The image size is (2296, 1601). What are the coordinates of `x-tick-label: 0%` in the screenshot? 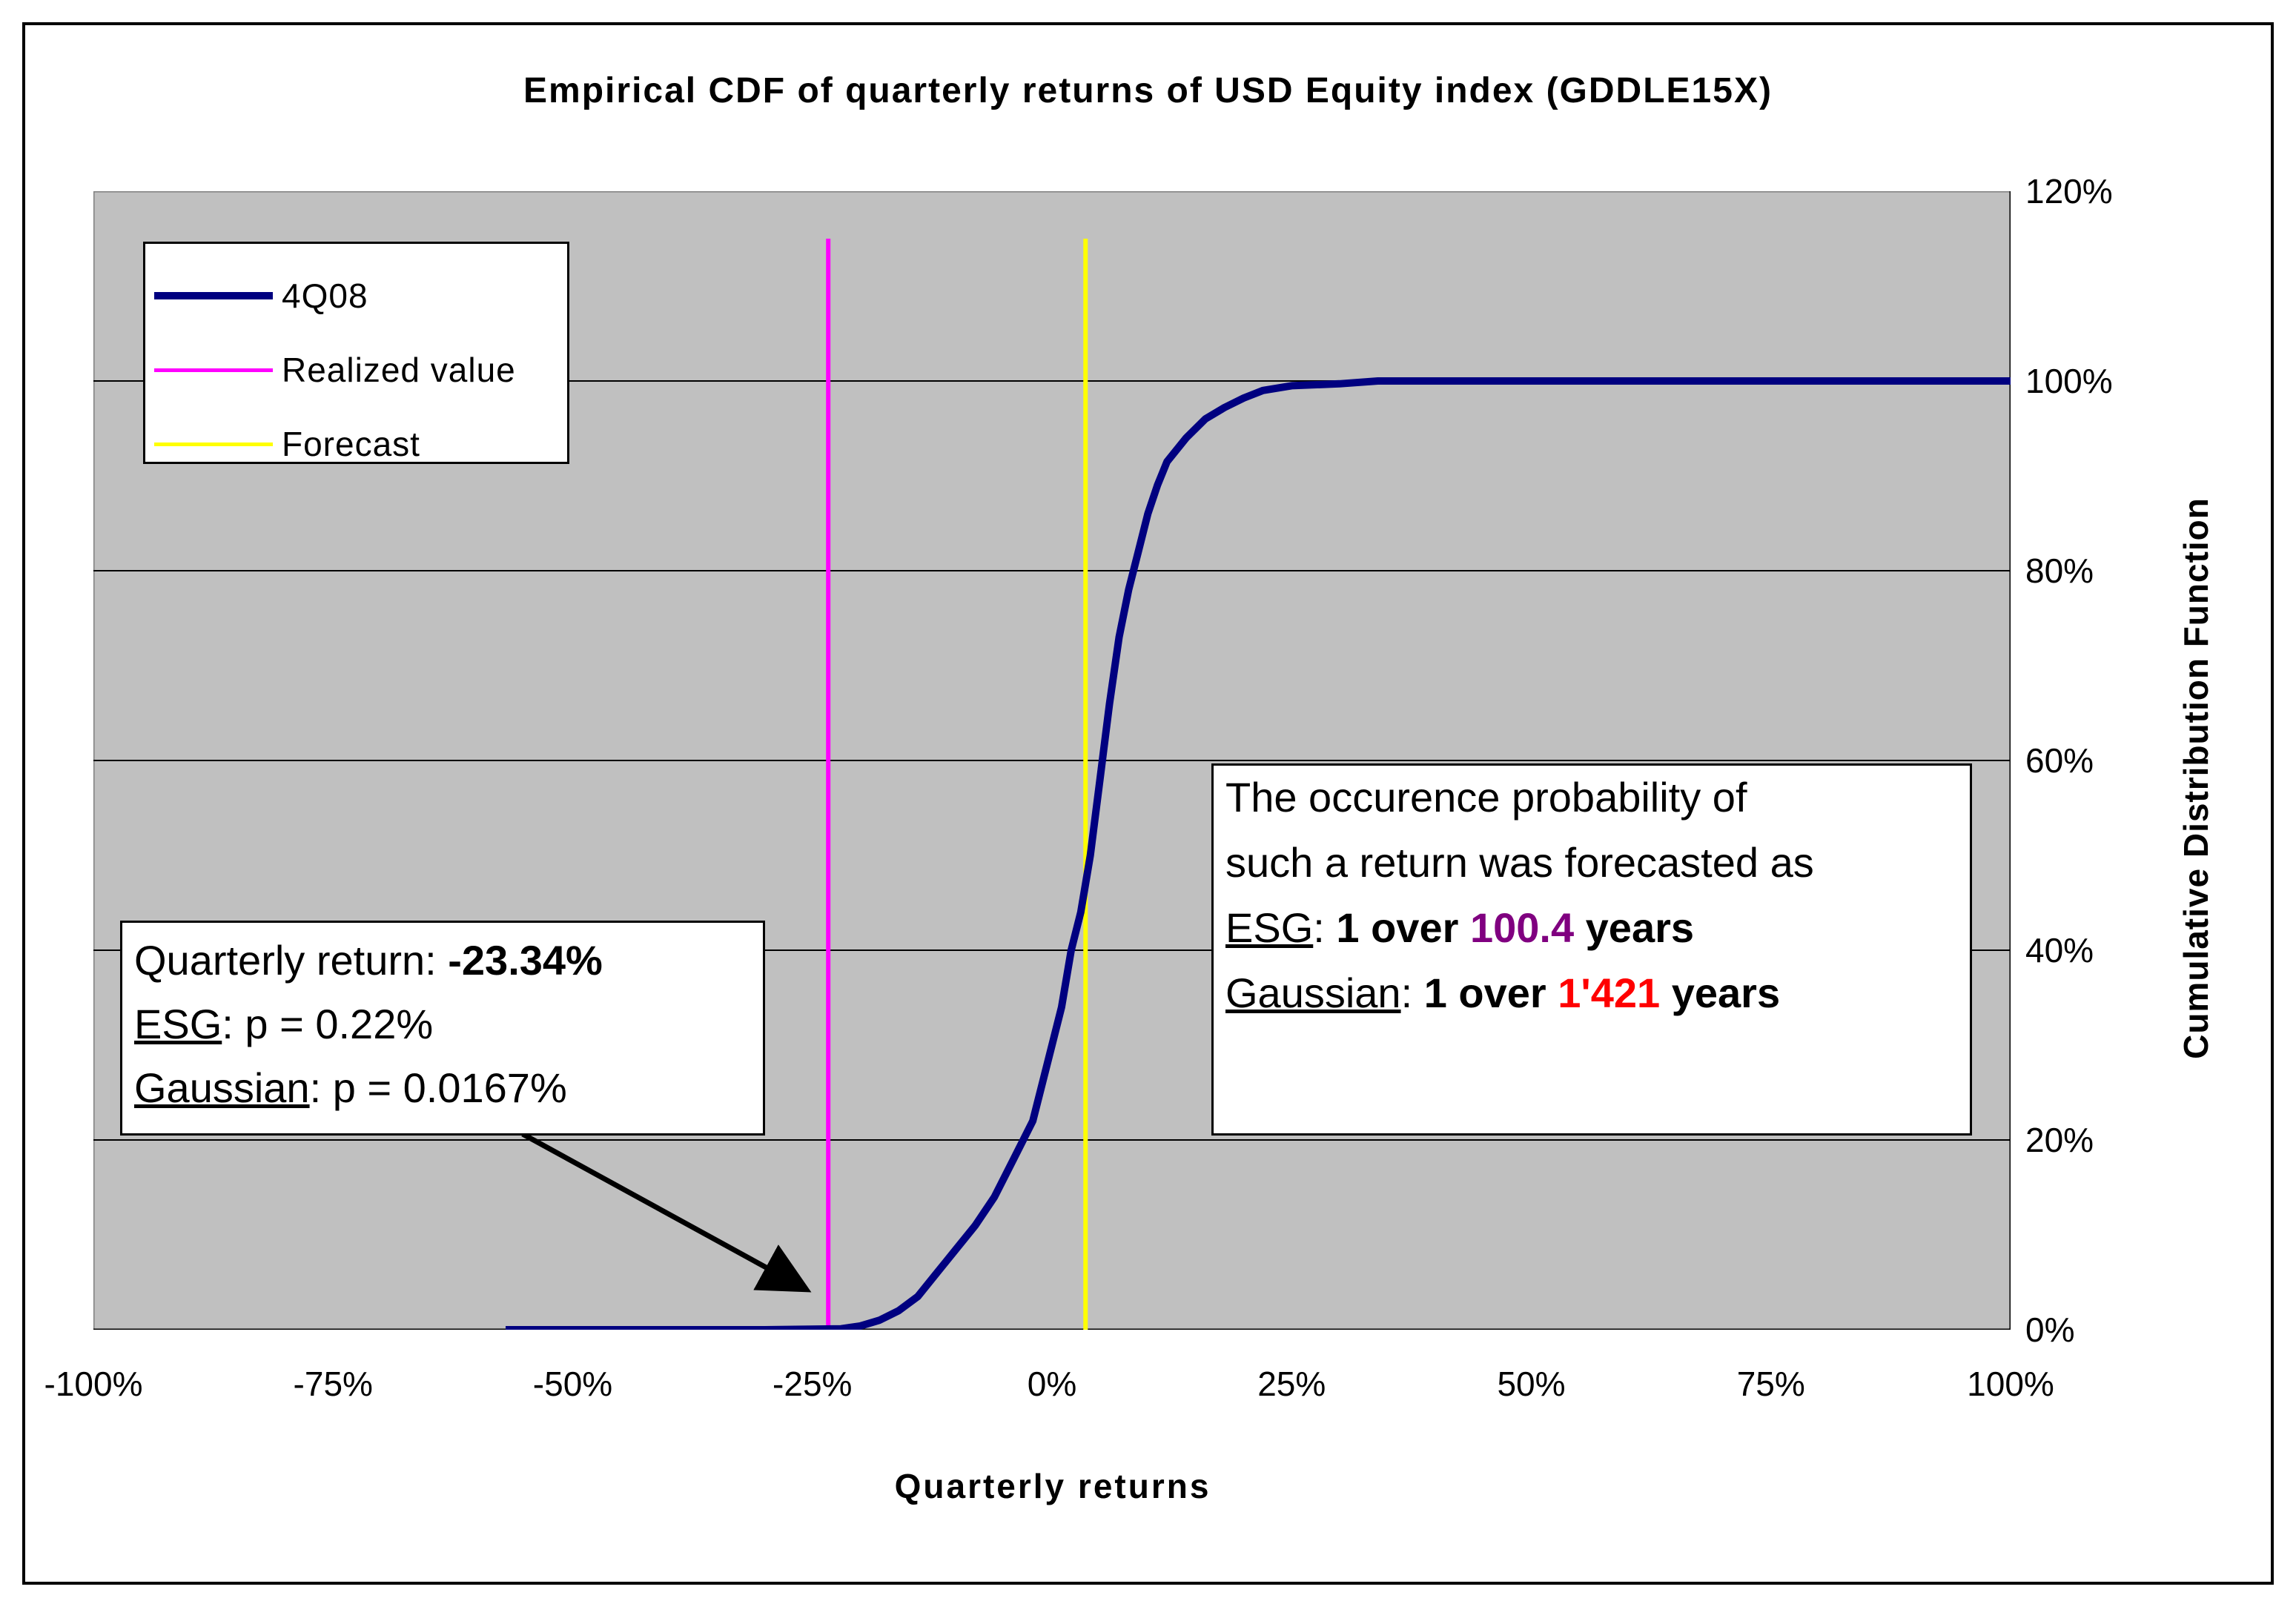 It's located at (1052, 1384).